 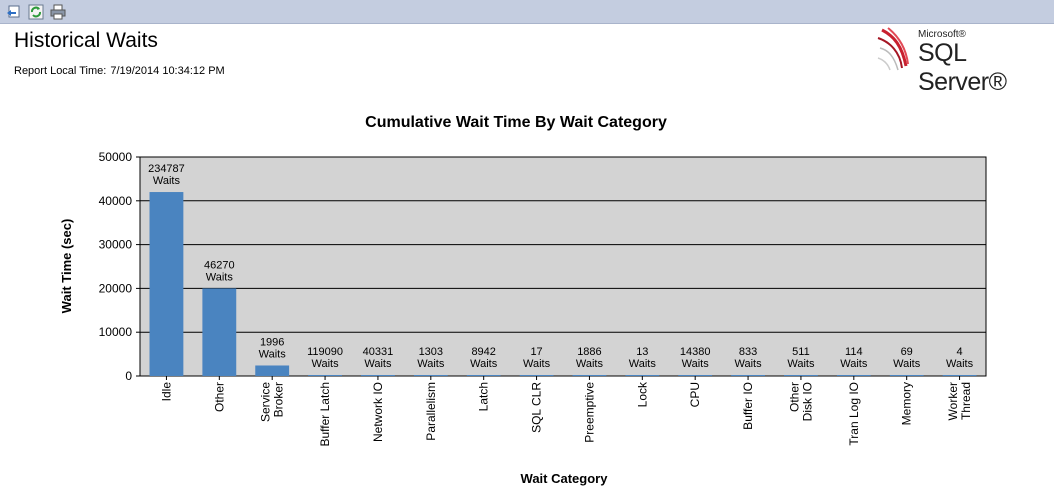 I want to click on bar-data-label: 114, so click(x=854, y=352).